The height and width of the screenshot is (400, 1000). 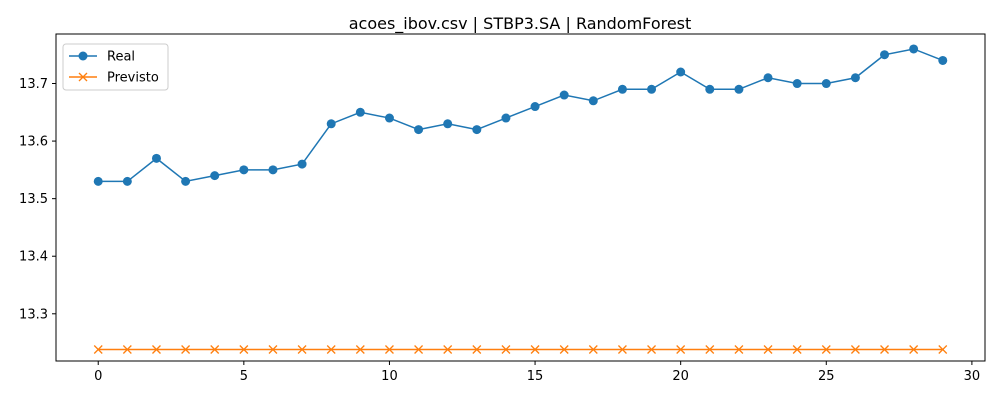 I want to click on legend-entry-previsto: Previsto, so click(x=114, y=78).